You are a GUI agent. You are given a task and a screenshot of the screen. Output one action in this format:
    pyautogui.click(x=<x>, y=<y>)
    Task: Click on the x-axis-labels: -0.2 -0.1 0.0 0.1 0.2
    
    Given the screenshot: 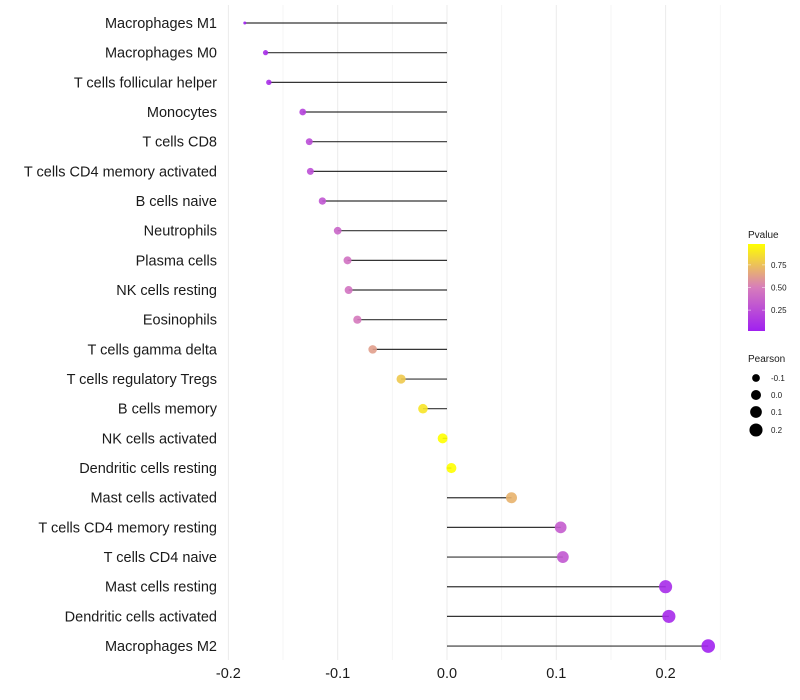 What is the action you would take?
    pyautogui.click(x=446, y=674)
    